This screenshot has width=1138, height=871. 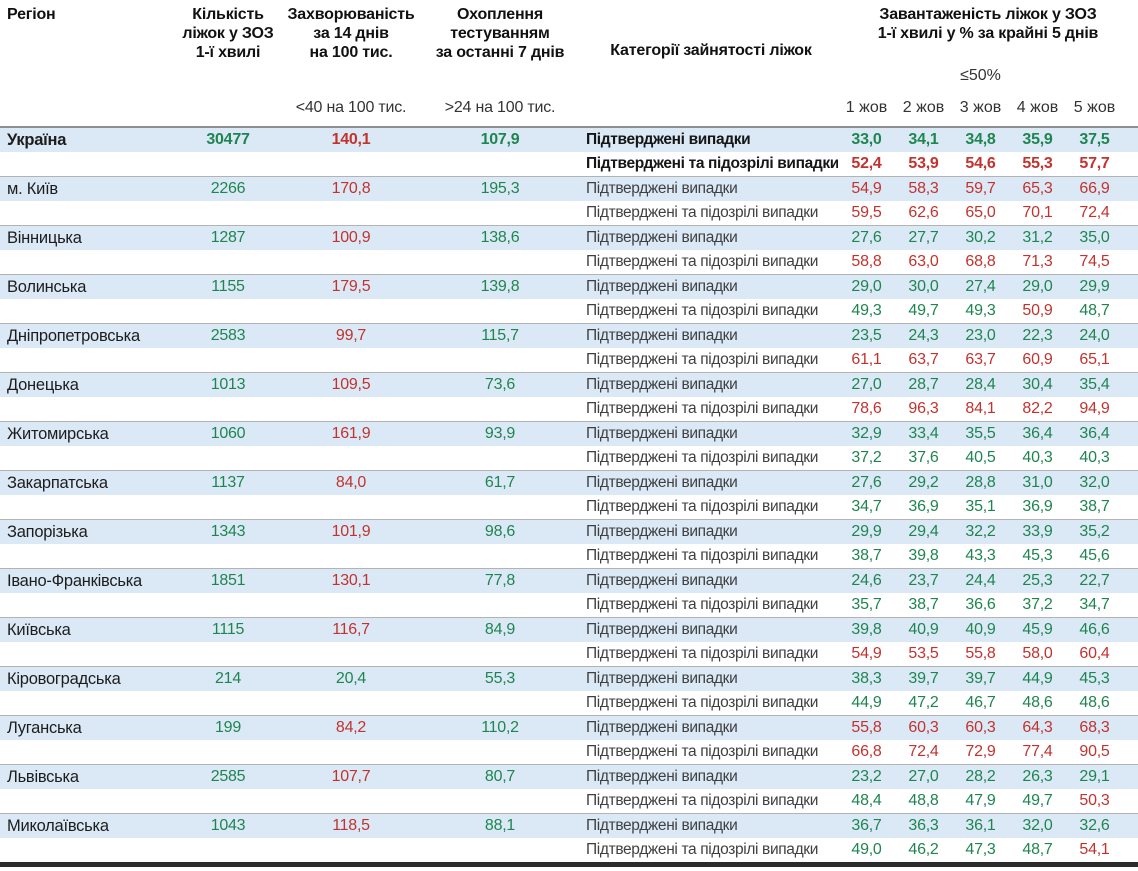 What do you see at coordinates (1094, 580) in the screenshot?
I see `load-value: 22,7` at bounding box center [1094, 580].